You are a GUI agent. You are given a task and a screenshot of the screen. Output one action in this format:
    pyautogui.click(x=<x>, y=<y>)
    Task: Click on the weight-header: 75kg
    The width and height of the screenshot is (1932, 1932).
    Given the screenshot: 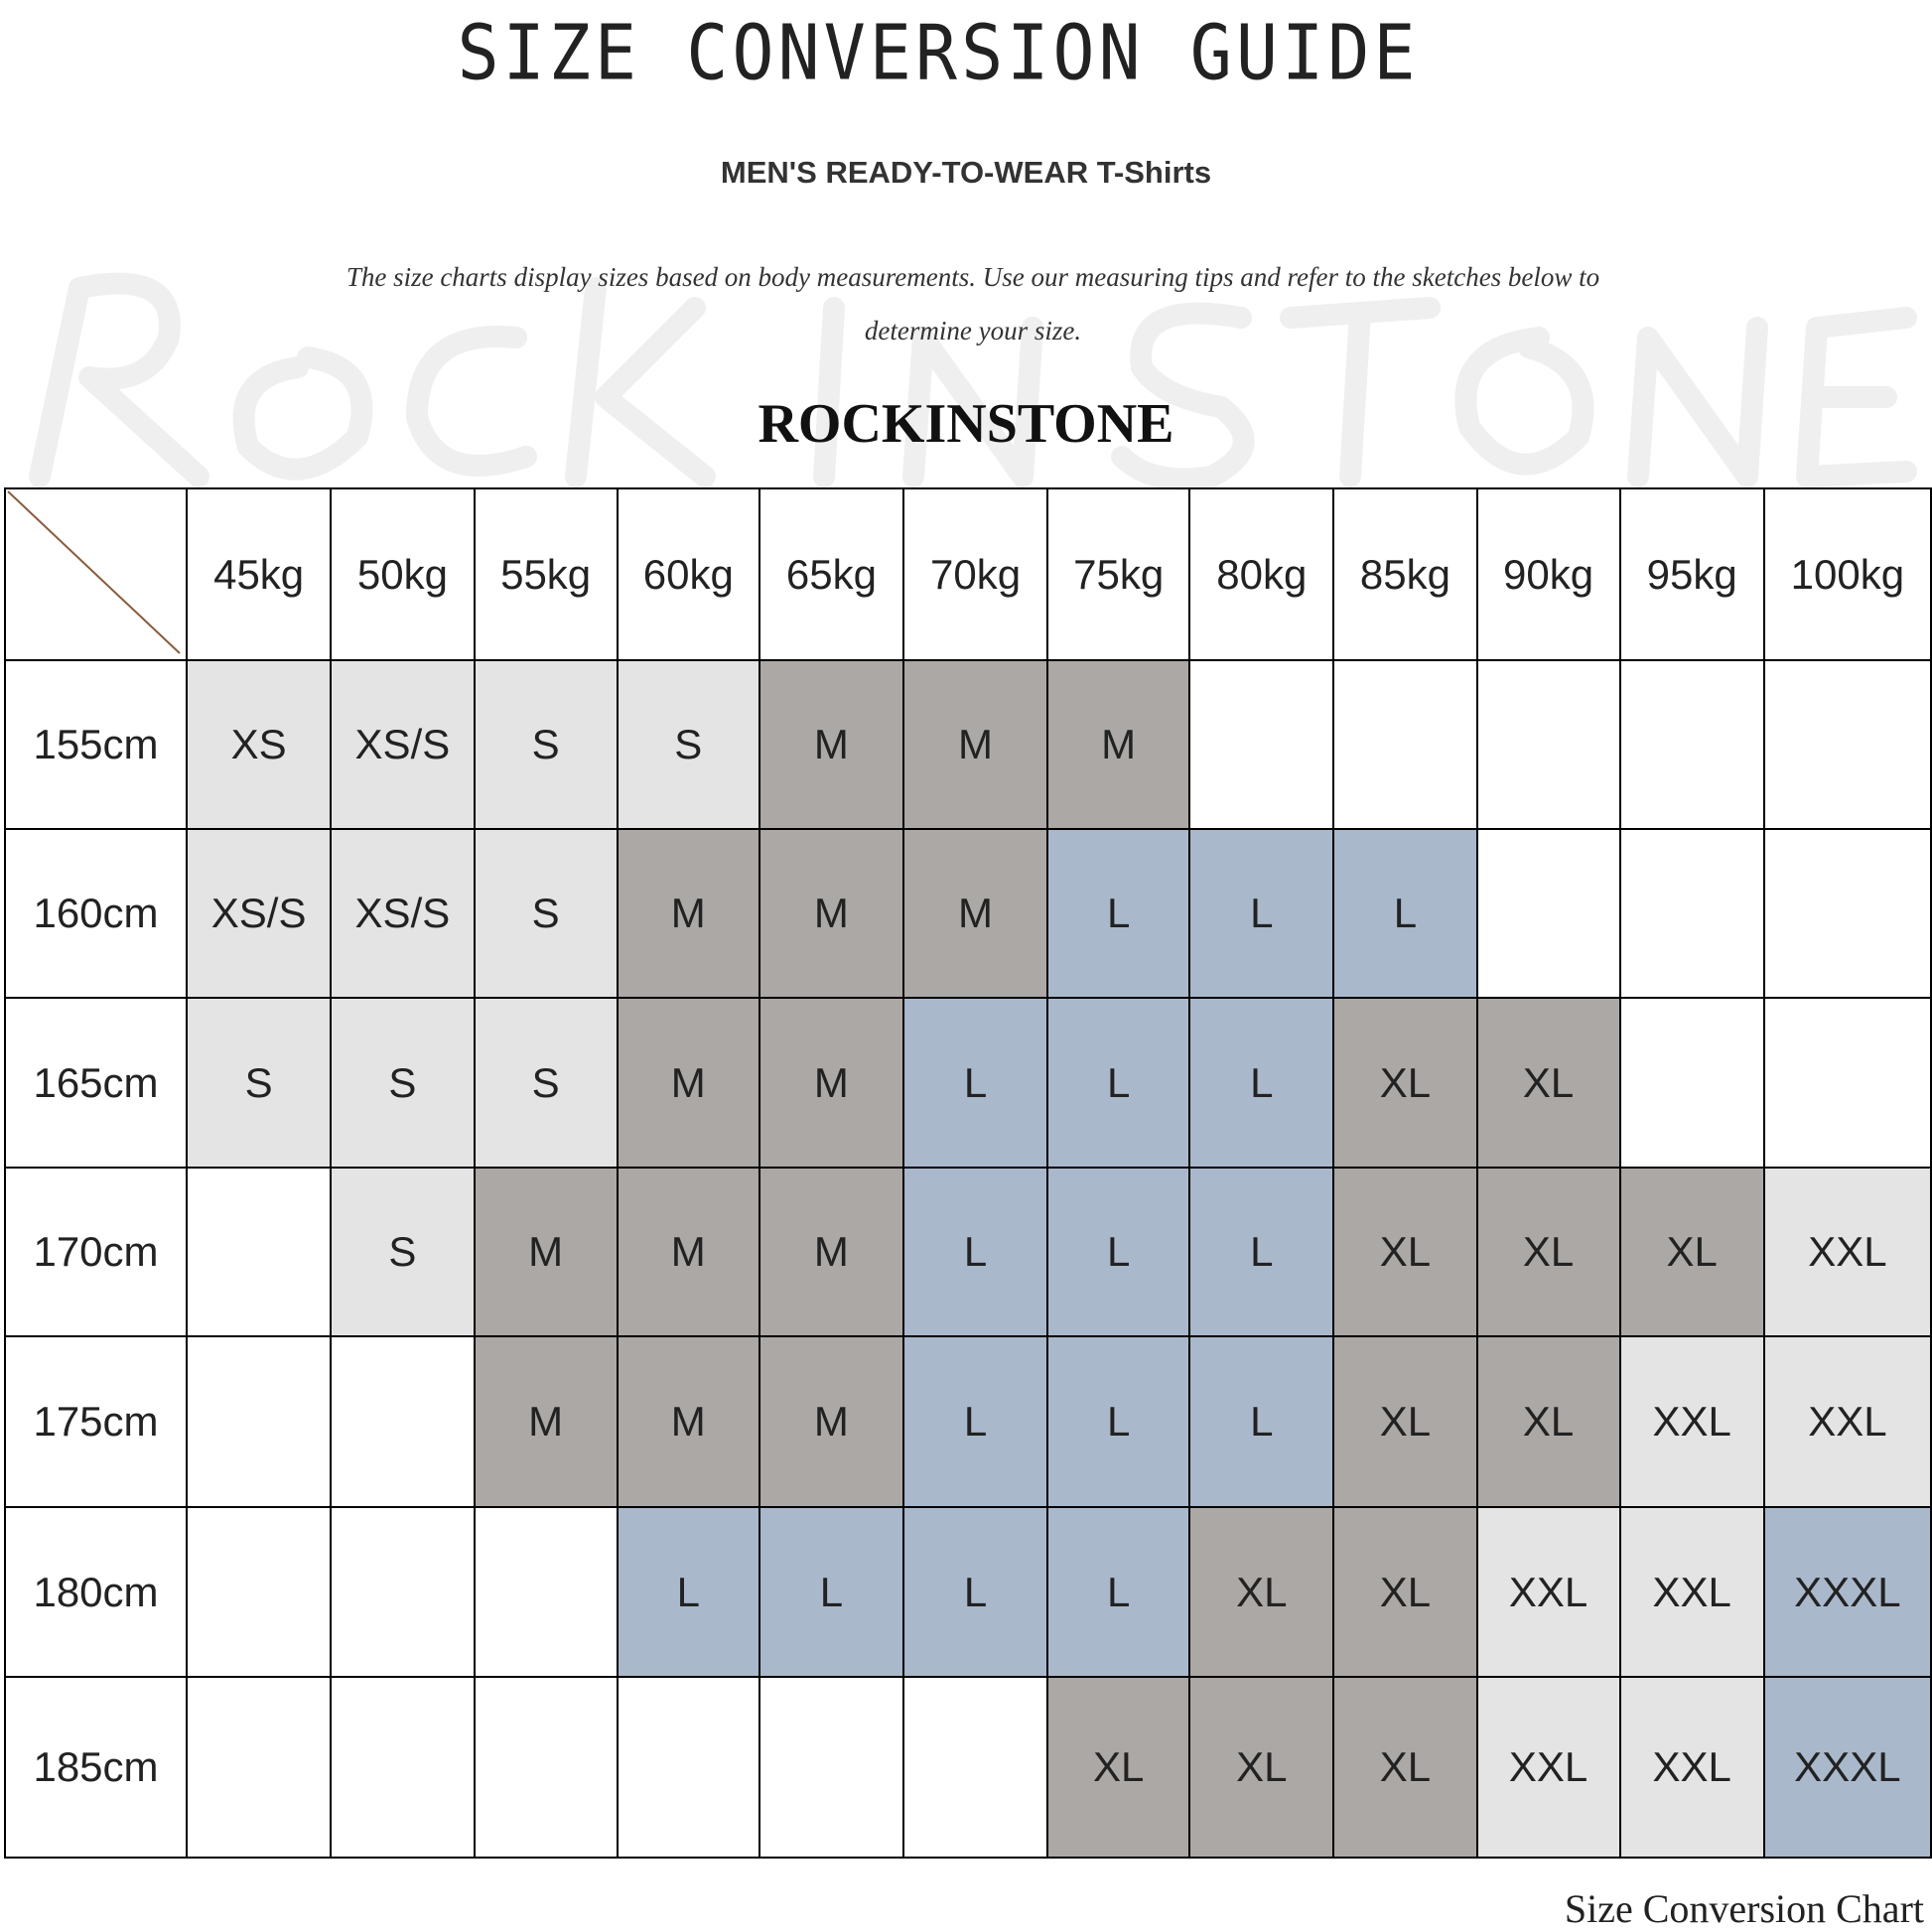 What is the action you would take?
    pyautogui.click(x=1119, y=574)
    